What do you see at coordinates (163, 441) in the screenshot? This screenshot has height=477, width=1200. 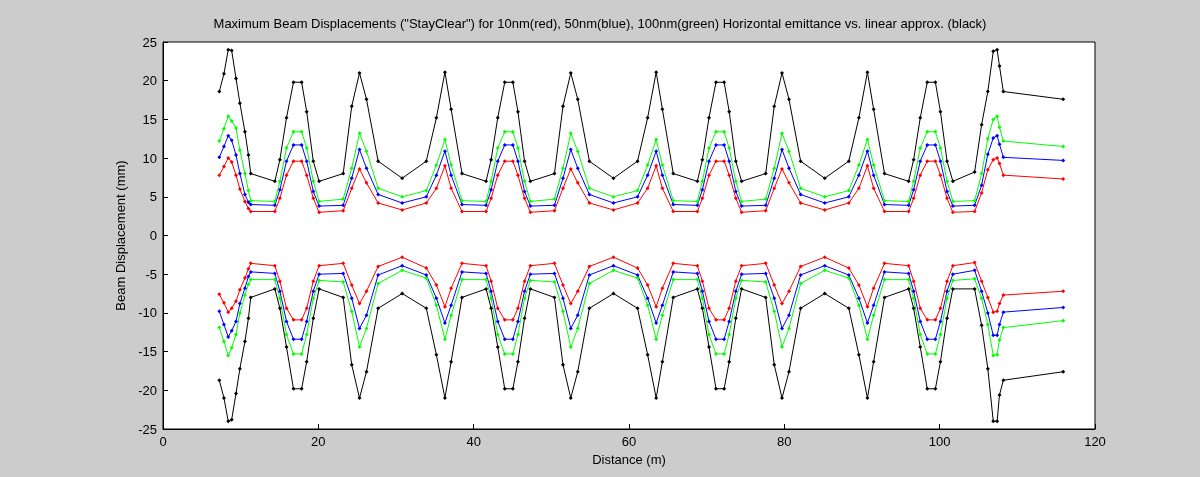 I see `x-tick-label: 0` at bounding box center [163, 441].